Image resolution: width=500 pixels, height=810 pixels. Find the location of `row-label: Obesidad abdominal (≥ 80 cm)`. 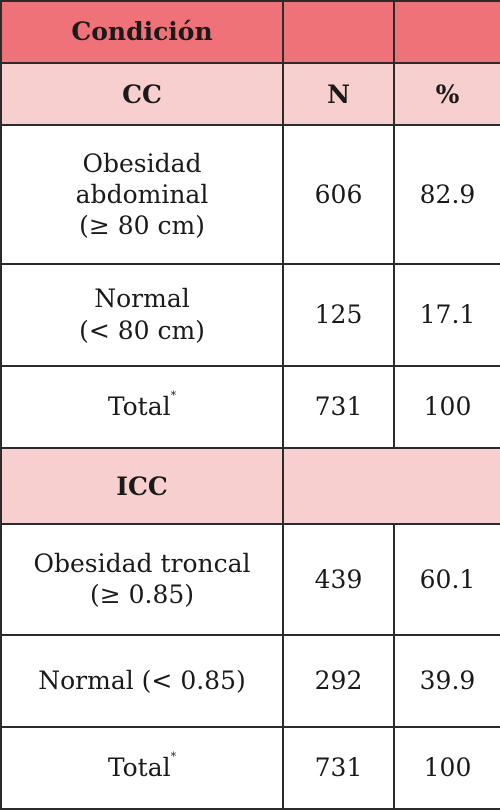

row-label: Obesidad abdominal (≥ 80 cm) is located at coordinates (142, 194).